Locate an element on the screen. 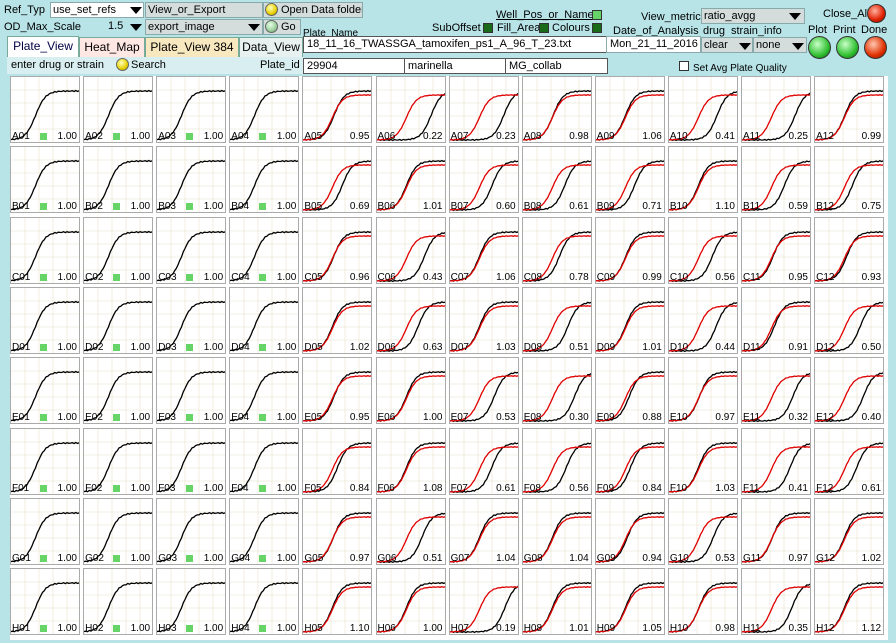 Image resolution: width=896 pixels, height=643 pixels. well-cell: H10 0.98 is located at coordinates (702, 602).